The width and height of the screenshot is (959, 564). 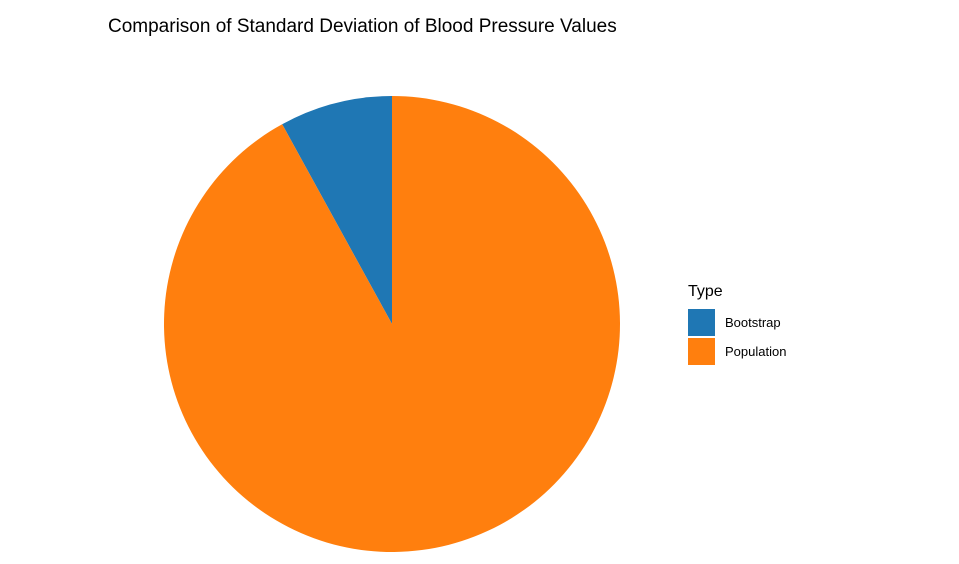 I want to click on legend-item-population: Population, so click(x=737, y=351).